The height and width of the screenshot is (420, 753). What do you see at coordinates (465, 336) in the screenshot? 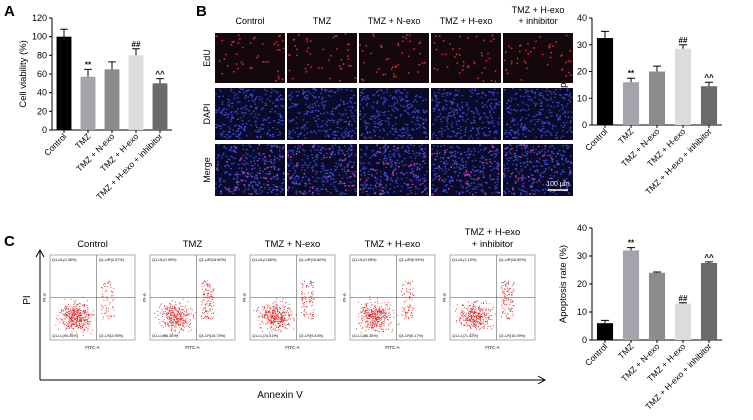
I see `quadrant-label: Q1-LL(71.42%)` at bounding box center [465, 336].